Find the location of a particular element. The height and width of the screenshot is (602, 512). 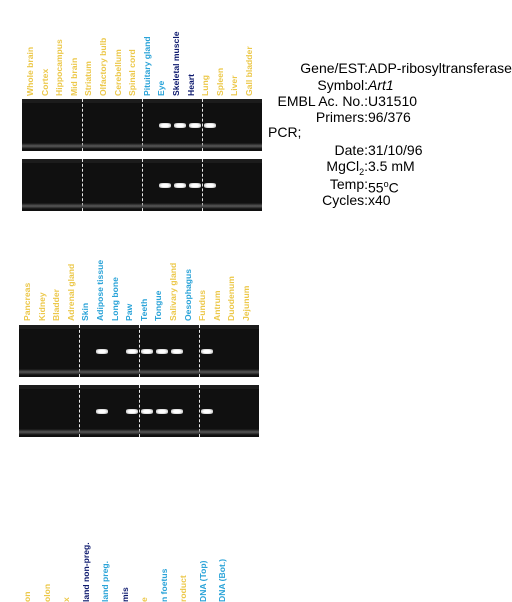

lane-label: on is located at coordinates (28, 557).